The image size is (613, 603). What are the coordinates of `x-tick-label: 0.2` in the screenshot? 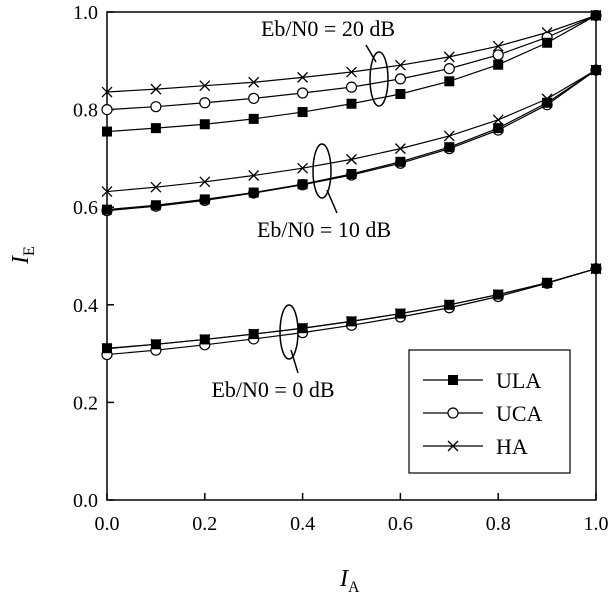 It's located at (204, 524).